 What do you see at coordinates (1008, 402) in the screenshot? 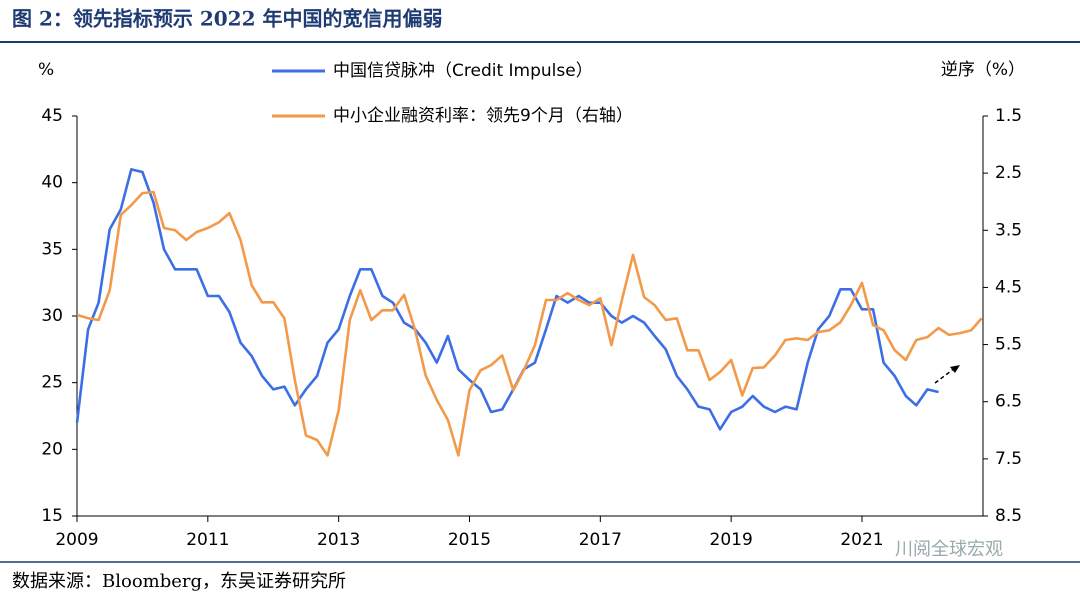
I see `y2-tick-label: 6.5` at bounding box center [1008, 402].